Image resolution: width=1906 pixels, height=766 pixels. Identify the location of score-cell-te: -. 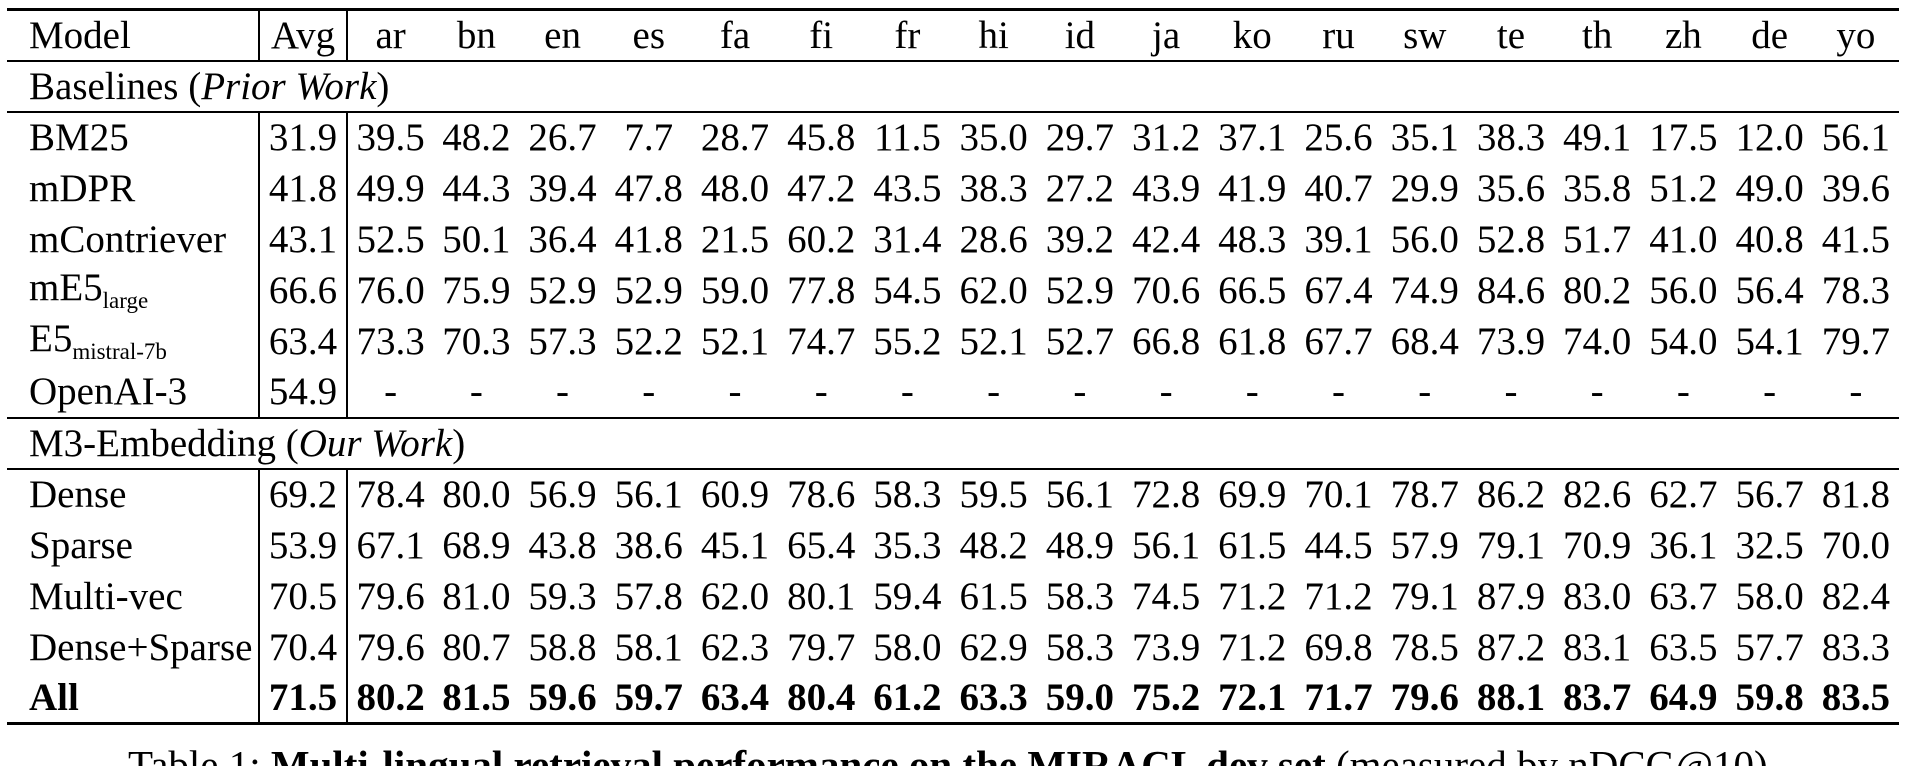
(1511, 391).